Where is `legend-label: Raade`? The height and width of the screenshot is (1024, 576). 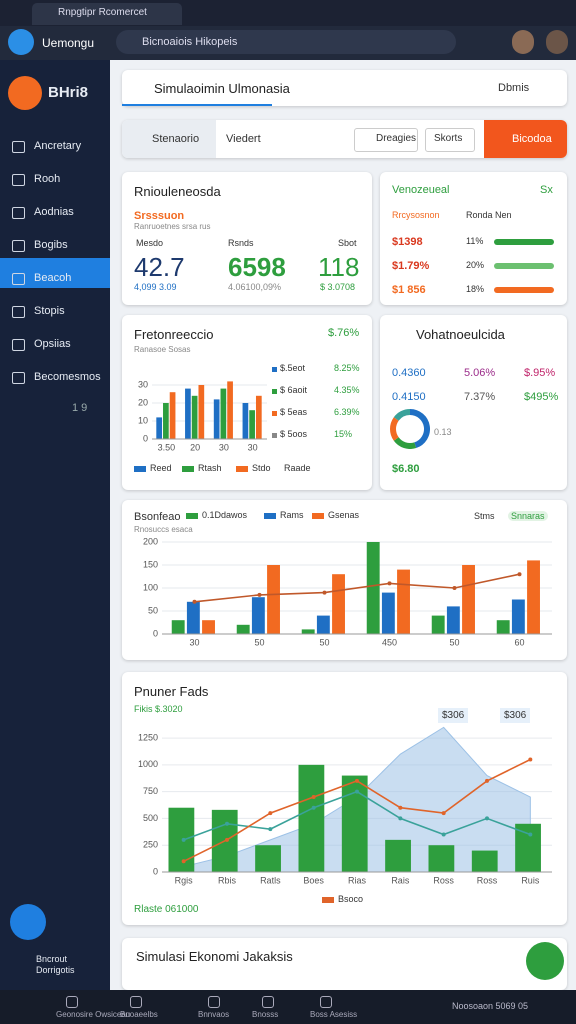 legend-label: Raade is located at coordinates (297, 468).